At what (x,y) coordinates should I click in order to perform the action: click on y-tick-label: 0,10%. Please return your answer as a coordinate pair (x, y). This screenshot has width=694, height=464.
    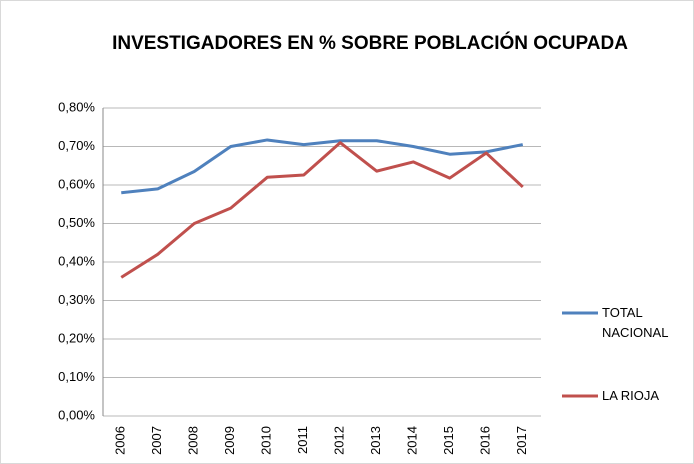
    Looking at the image, I should click on (76, 376).